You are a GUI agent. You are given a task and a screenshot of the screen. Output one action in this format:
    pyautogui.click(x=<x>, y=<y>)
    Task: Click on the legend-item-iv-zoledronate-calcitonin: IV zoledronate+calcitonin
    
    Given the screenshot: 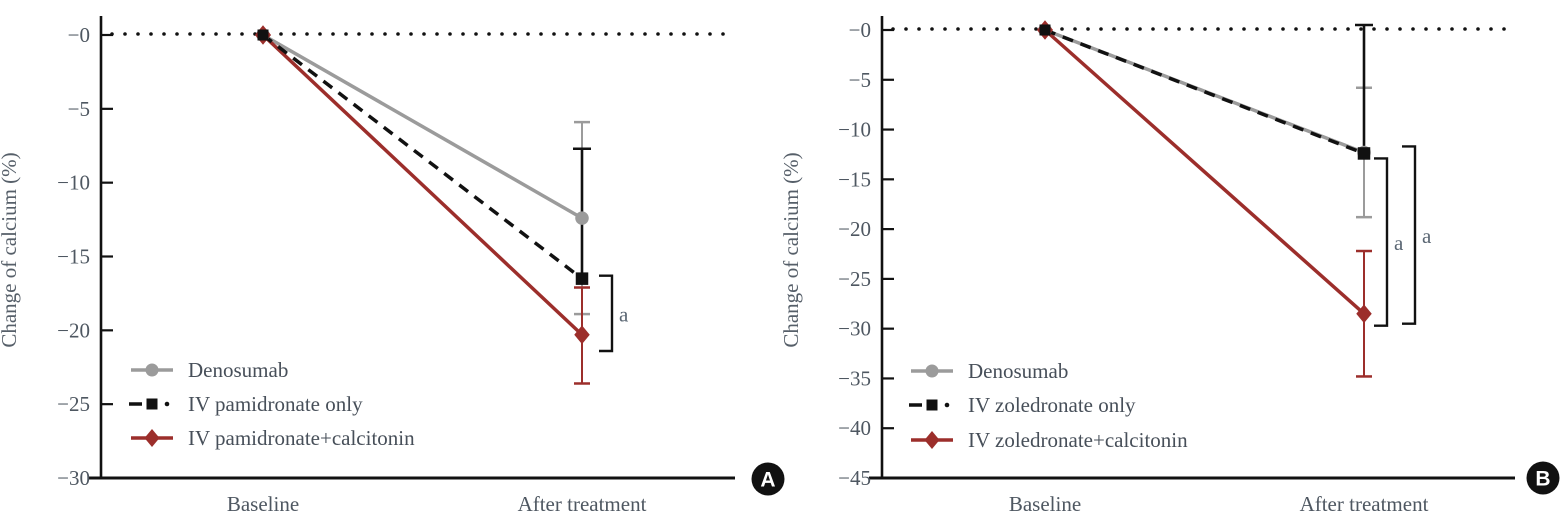 What is the action you would take?
    pyautogui.click(x=1049, y=440)
    